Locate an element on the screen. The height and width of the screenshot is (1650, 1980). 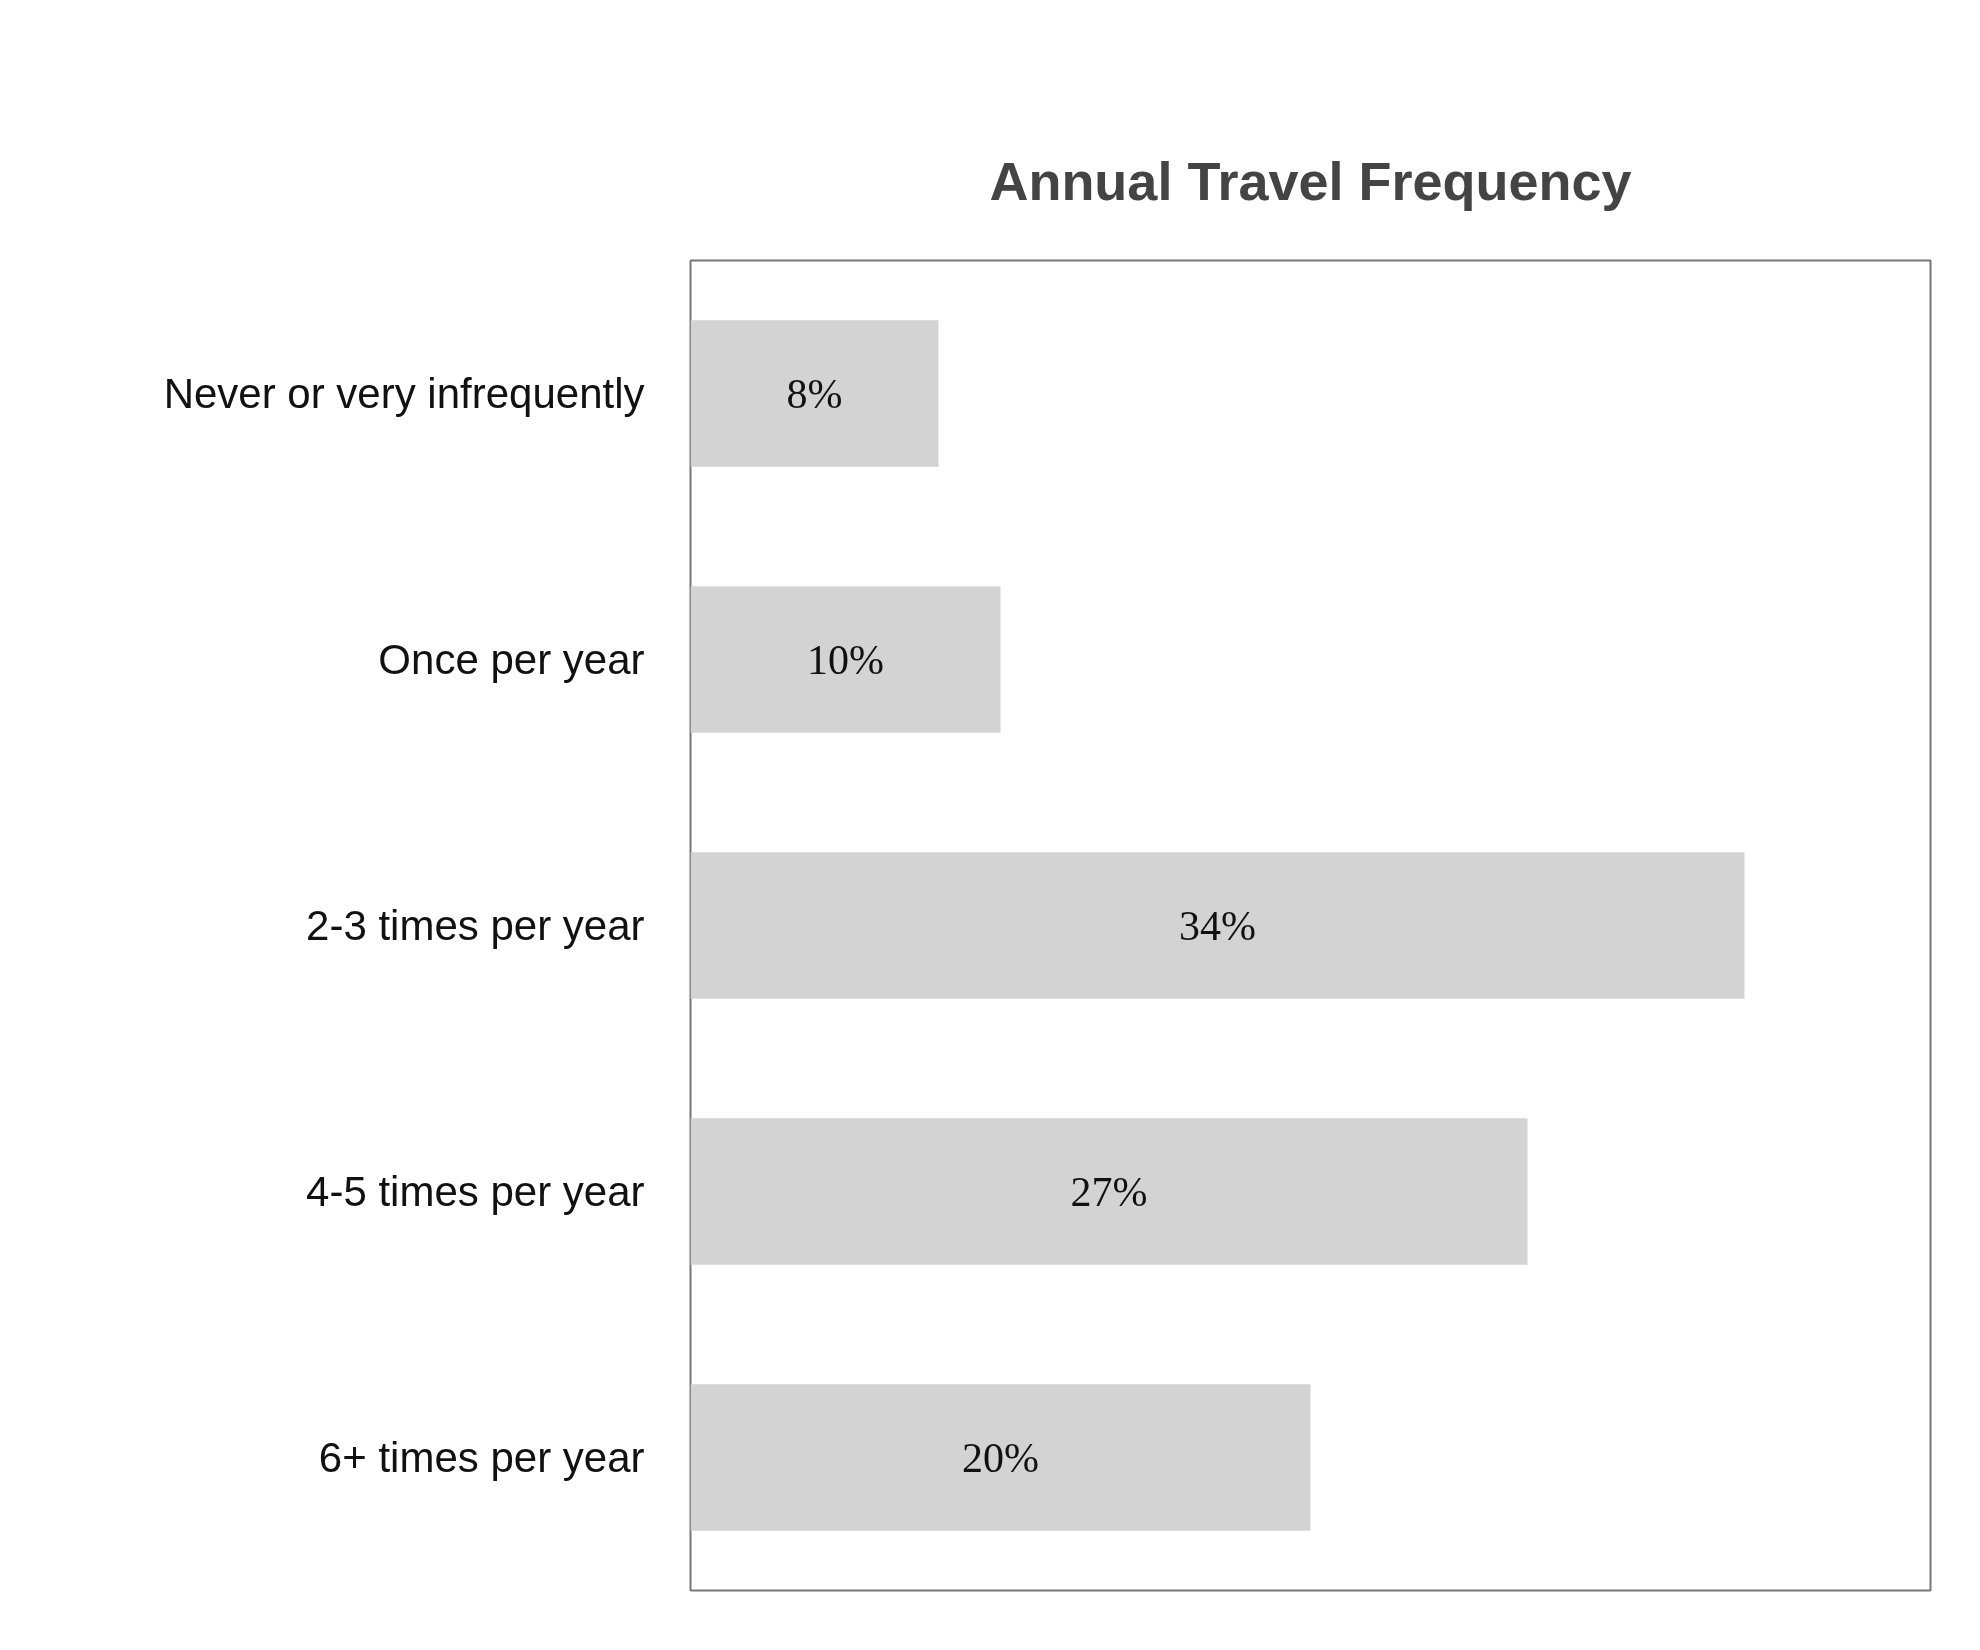
y-tick-label: Once per year is located at coordinates (511, 659).